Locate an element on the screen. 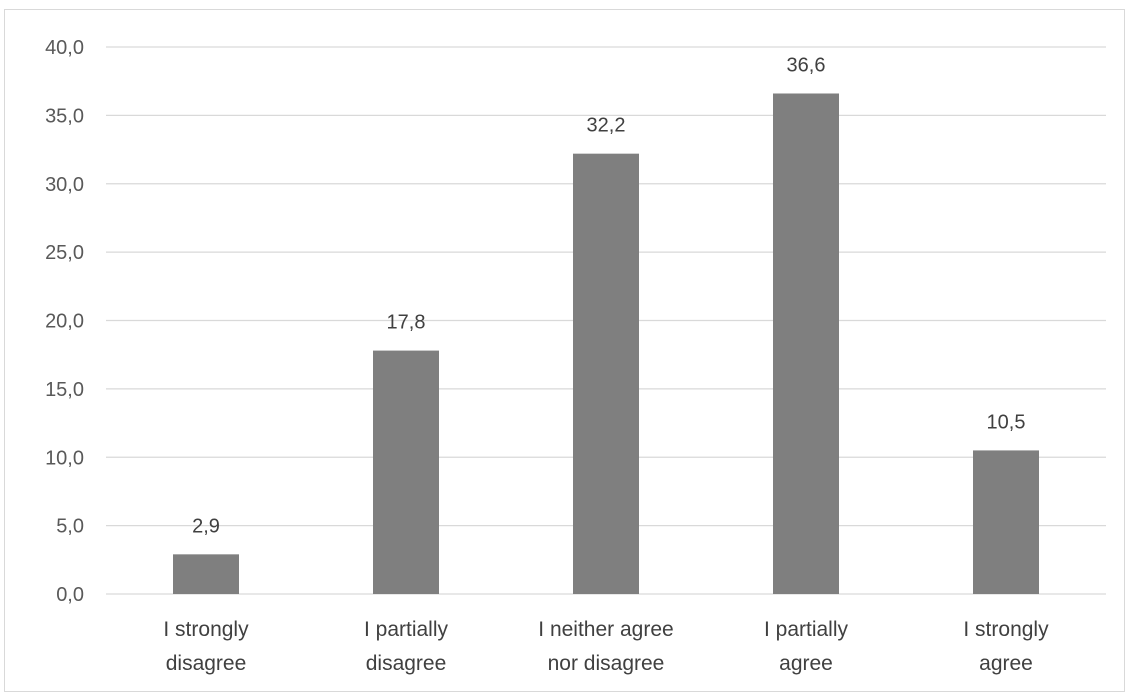 The width and height of the screenshot is (1131, 697). y-tick-label: 20,0 is located at coordinates (64, 322).